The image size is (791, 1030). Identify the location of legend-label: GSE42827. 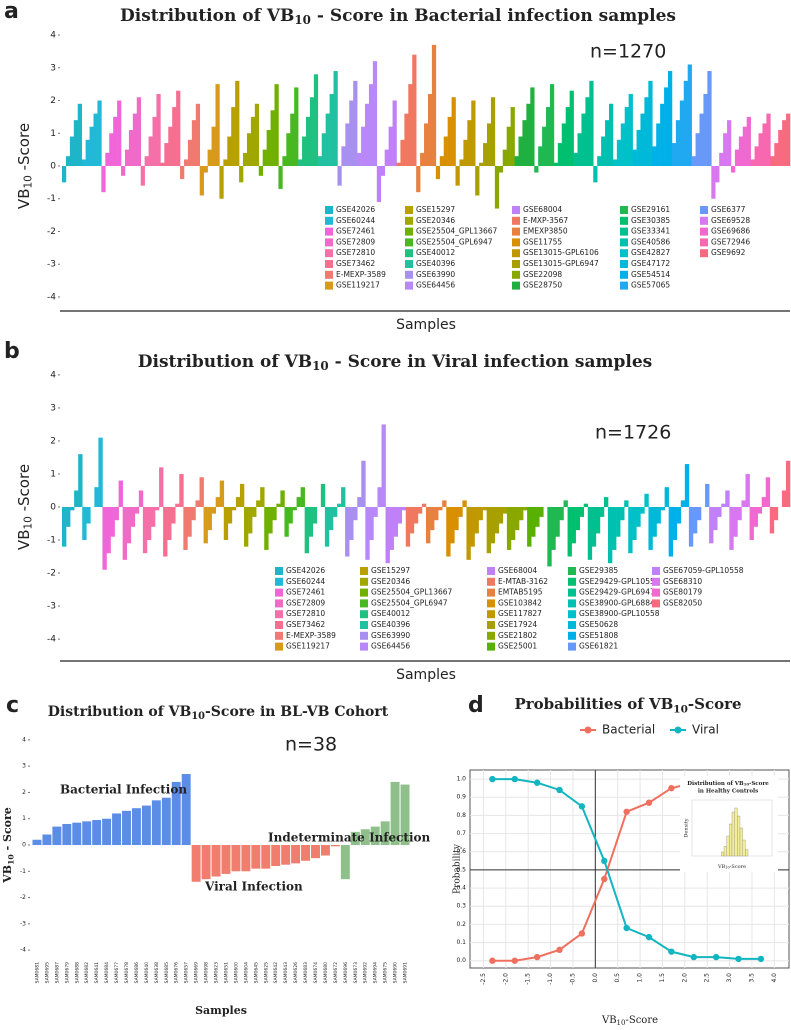
(650, 252).